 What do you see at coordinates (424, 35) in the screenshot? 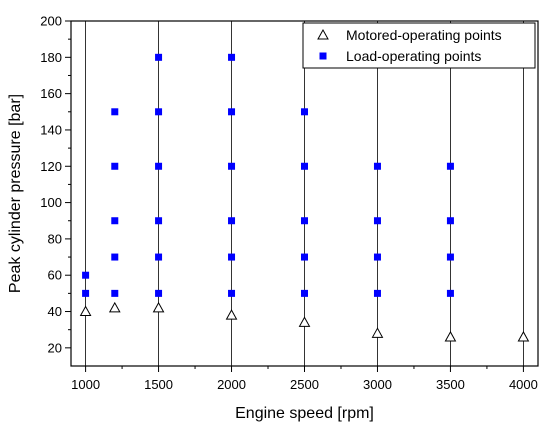
I see `legend-label: Motored-operating points` at bounding box center [424, 35].